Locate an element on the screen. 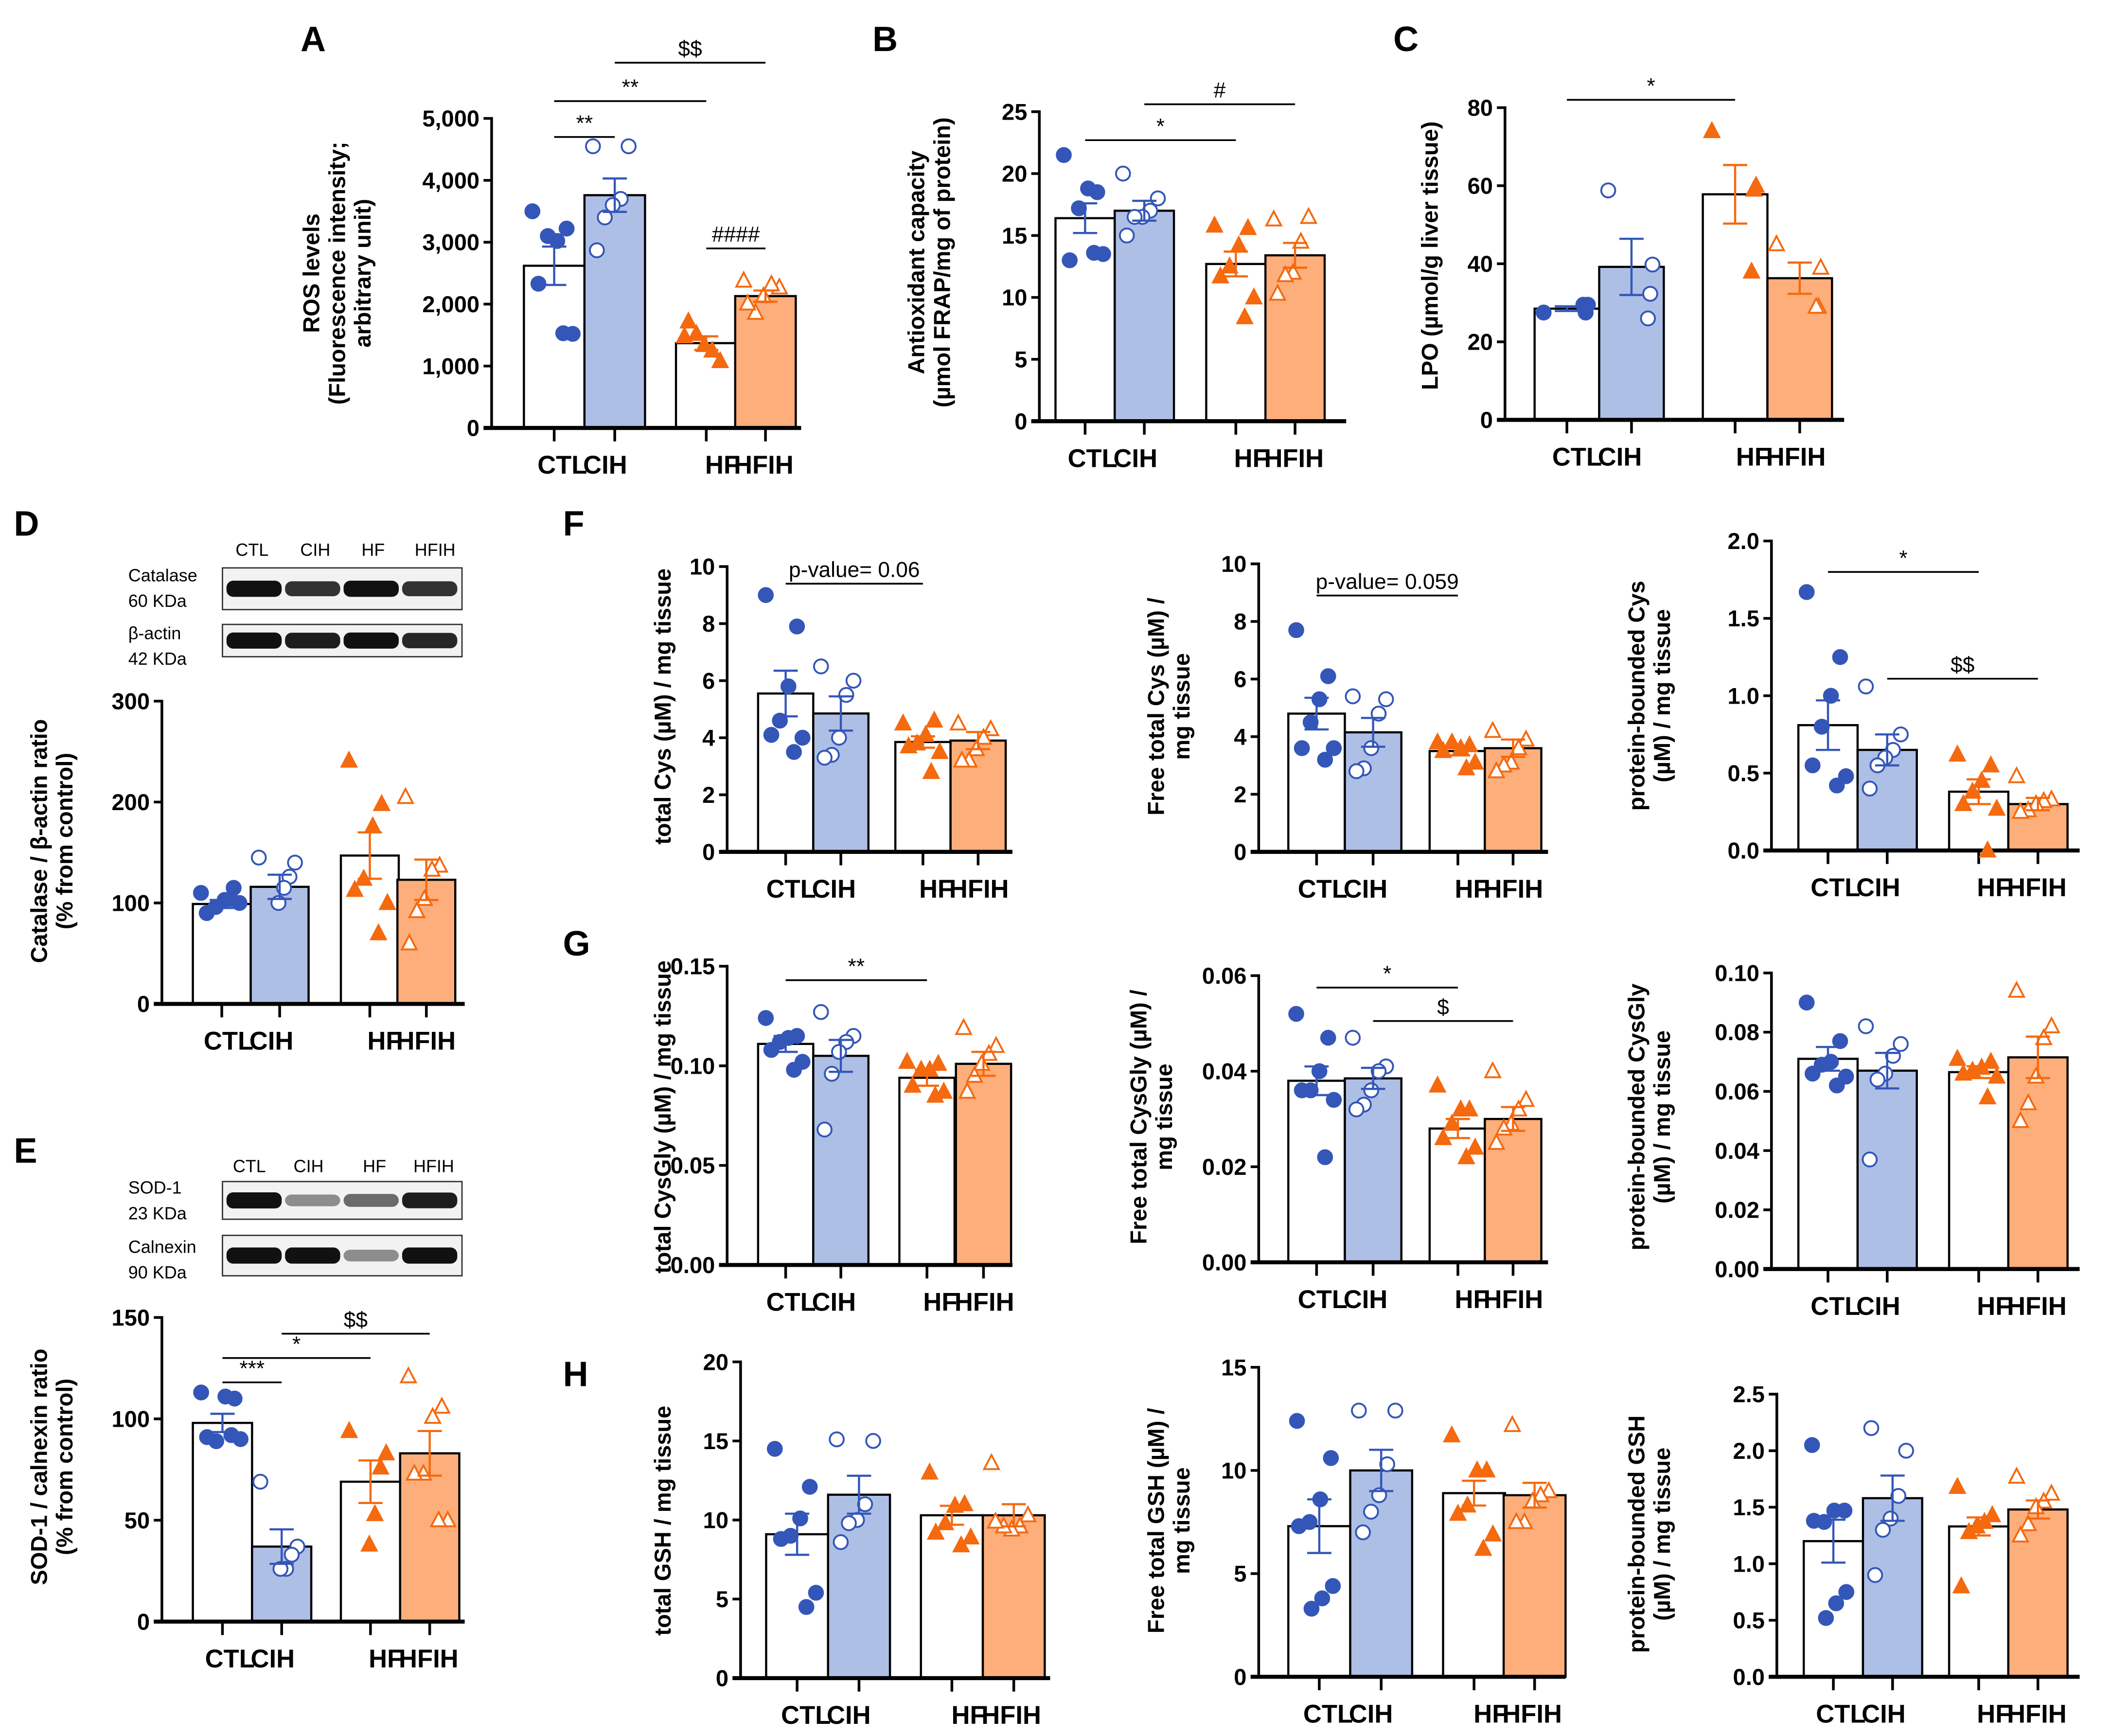  bar-cih is located at coordinates (1892, 1587).